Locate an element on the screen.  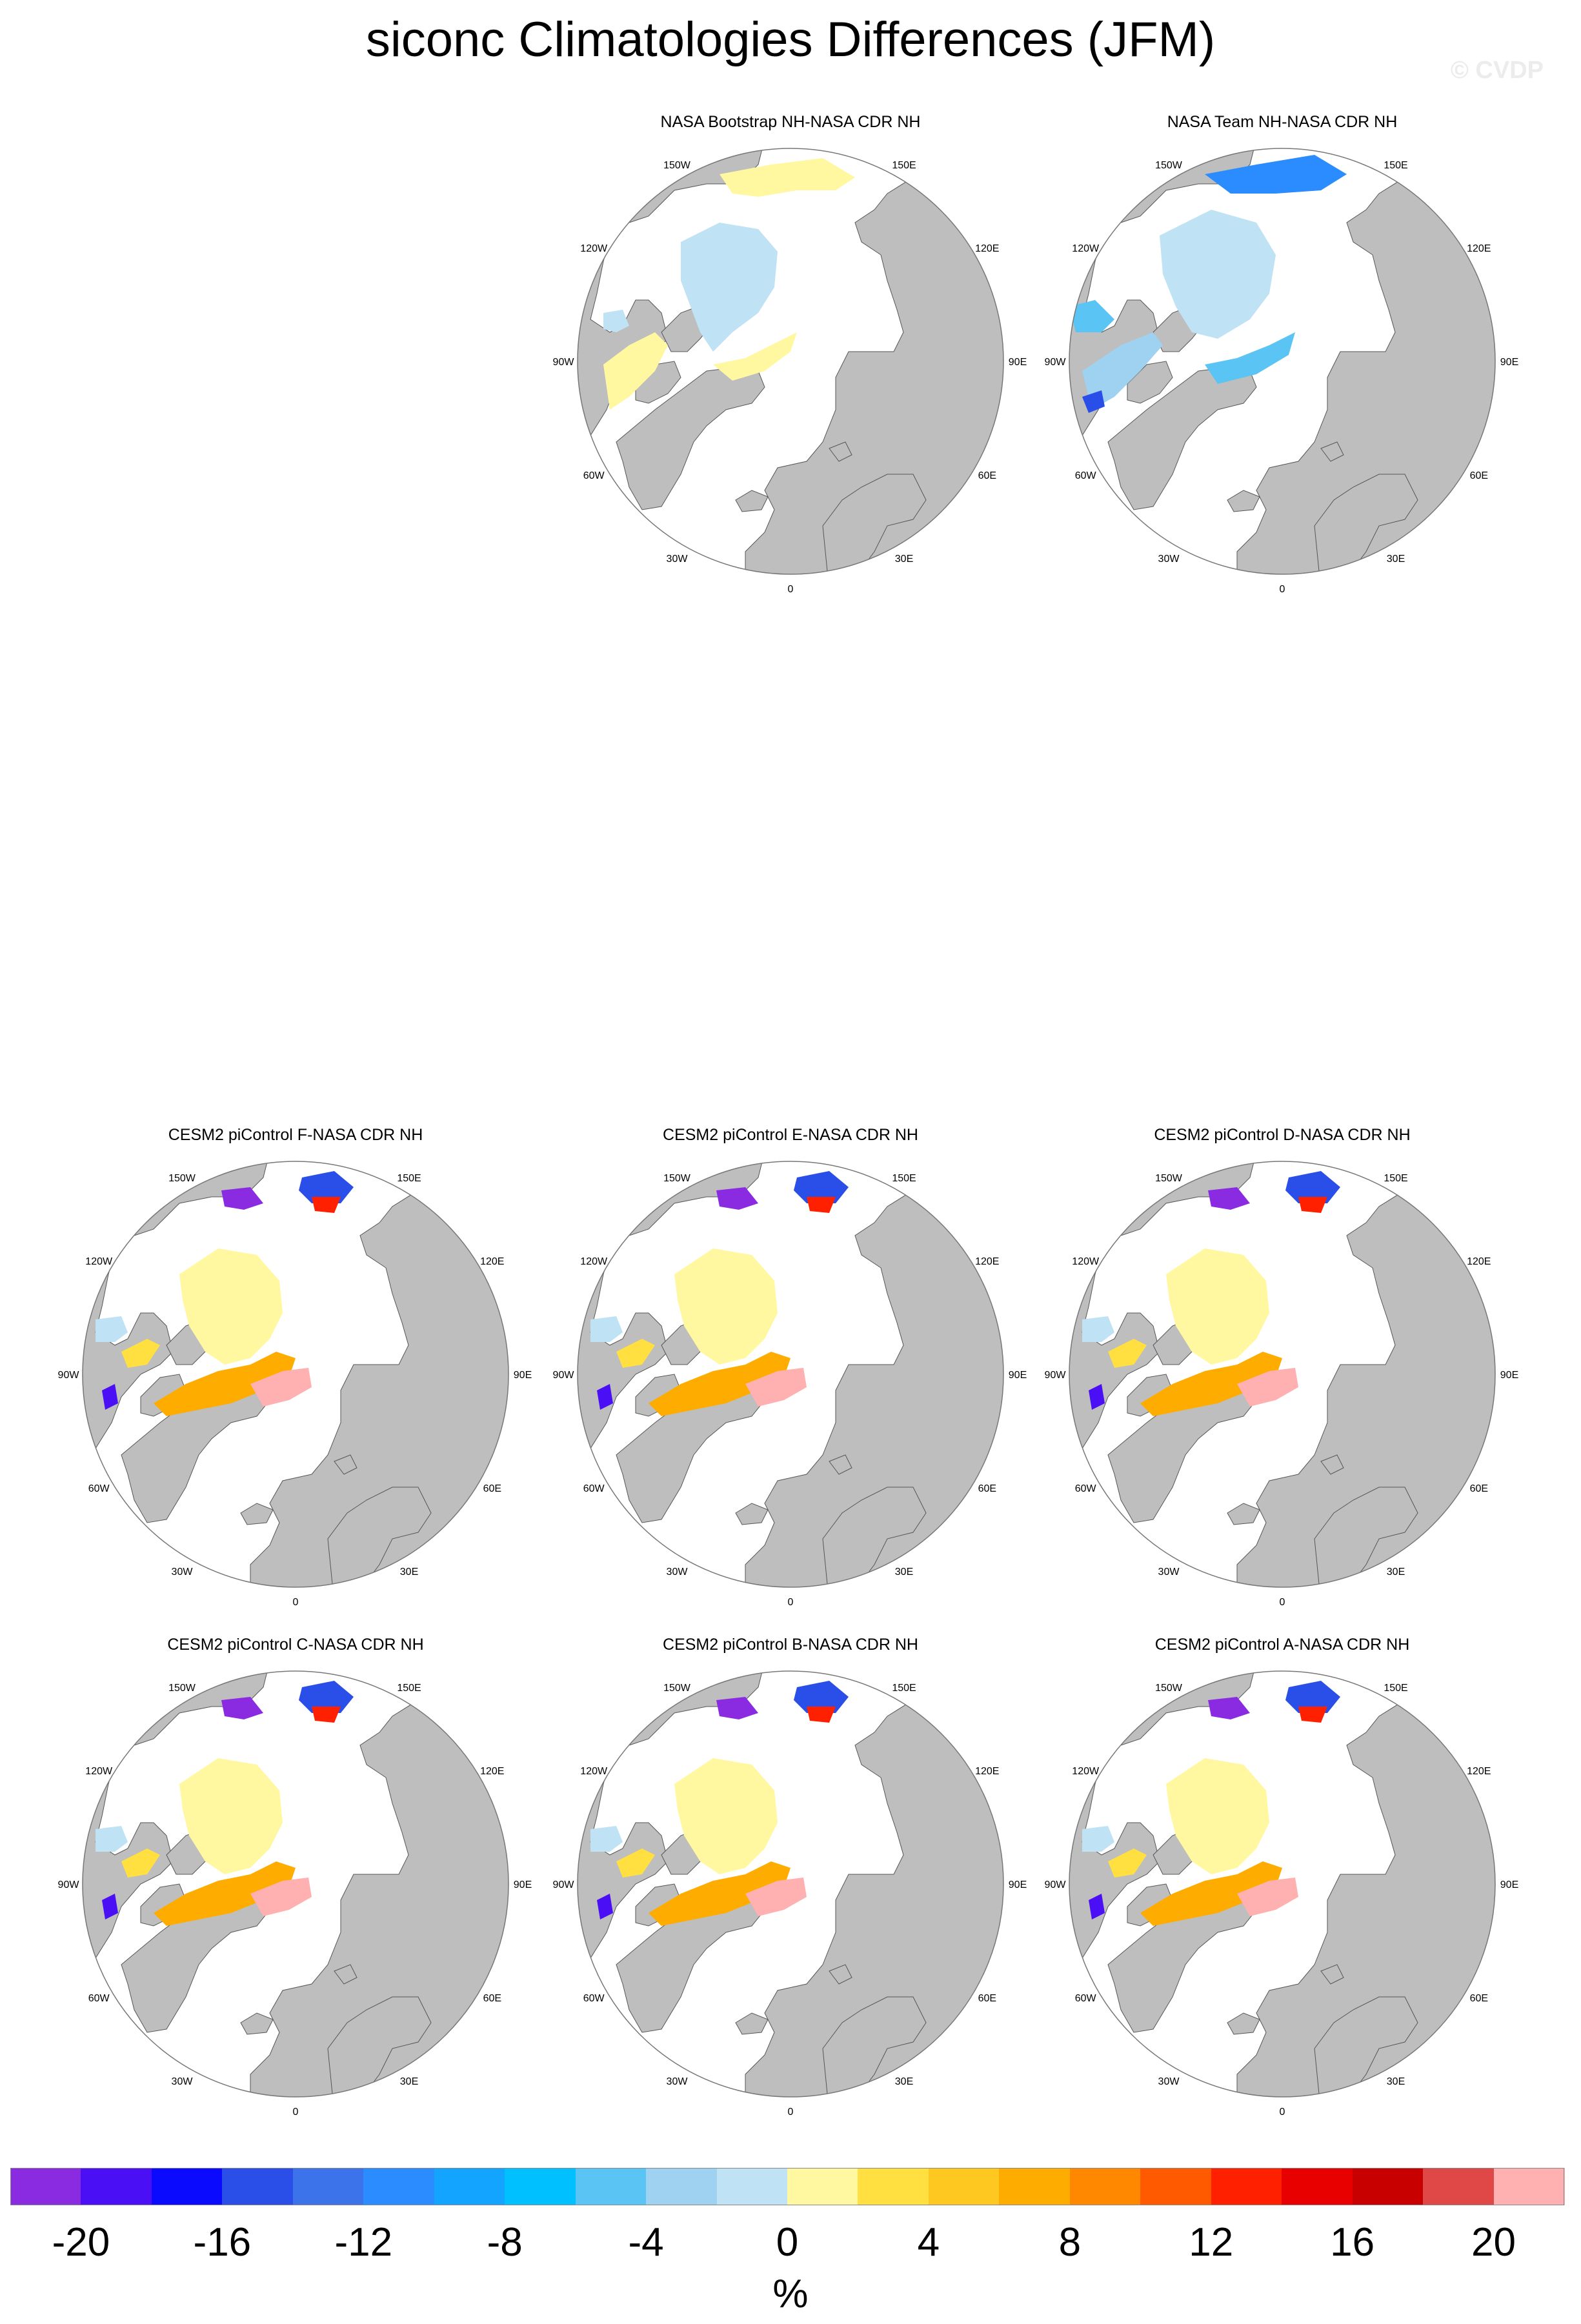
ice-diff-okhotsk-edge is located at coordinates (821, 1715).